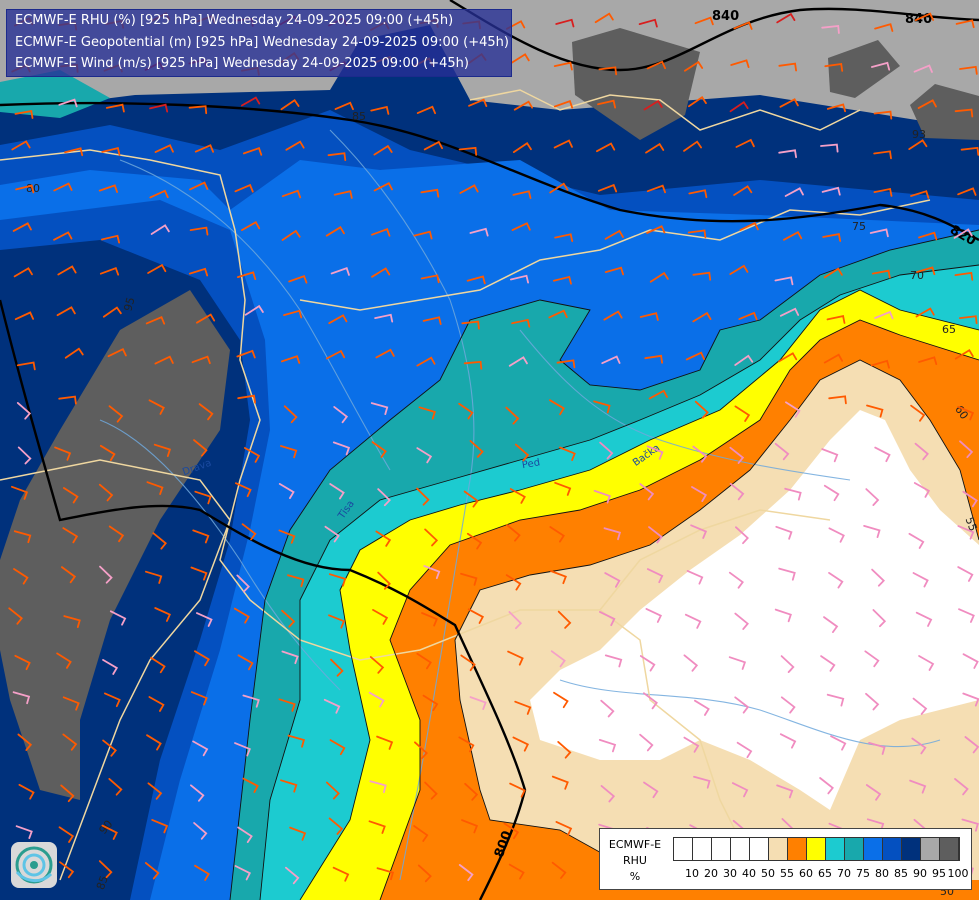 Image resolution: width=979 pixels, height=900 pixels. What do you see at coordinates (34, 865) in the screenshot?
I see `ecmwf-logo-icon` at bounding box center [34, 865].